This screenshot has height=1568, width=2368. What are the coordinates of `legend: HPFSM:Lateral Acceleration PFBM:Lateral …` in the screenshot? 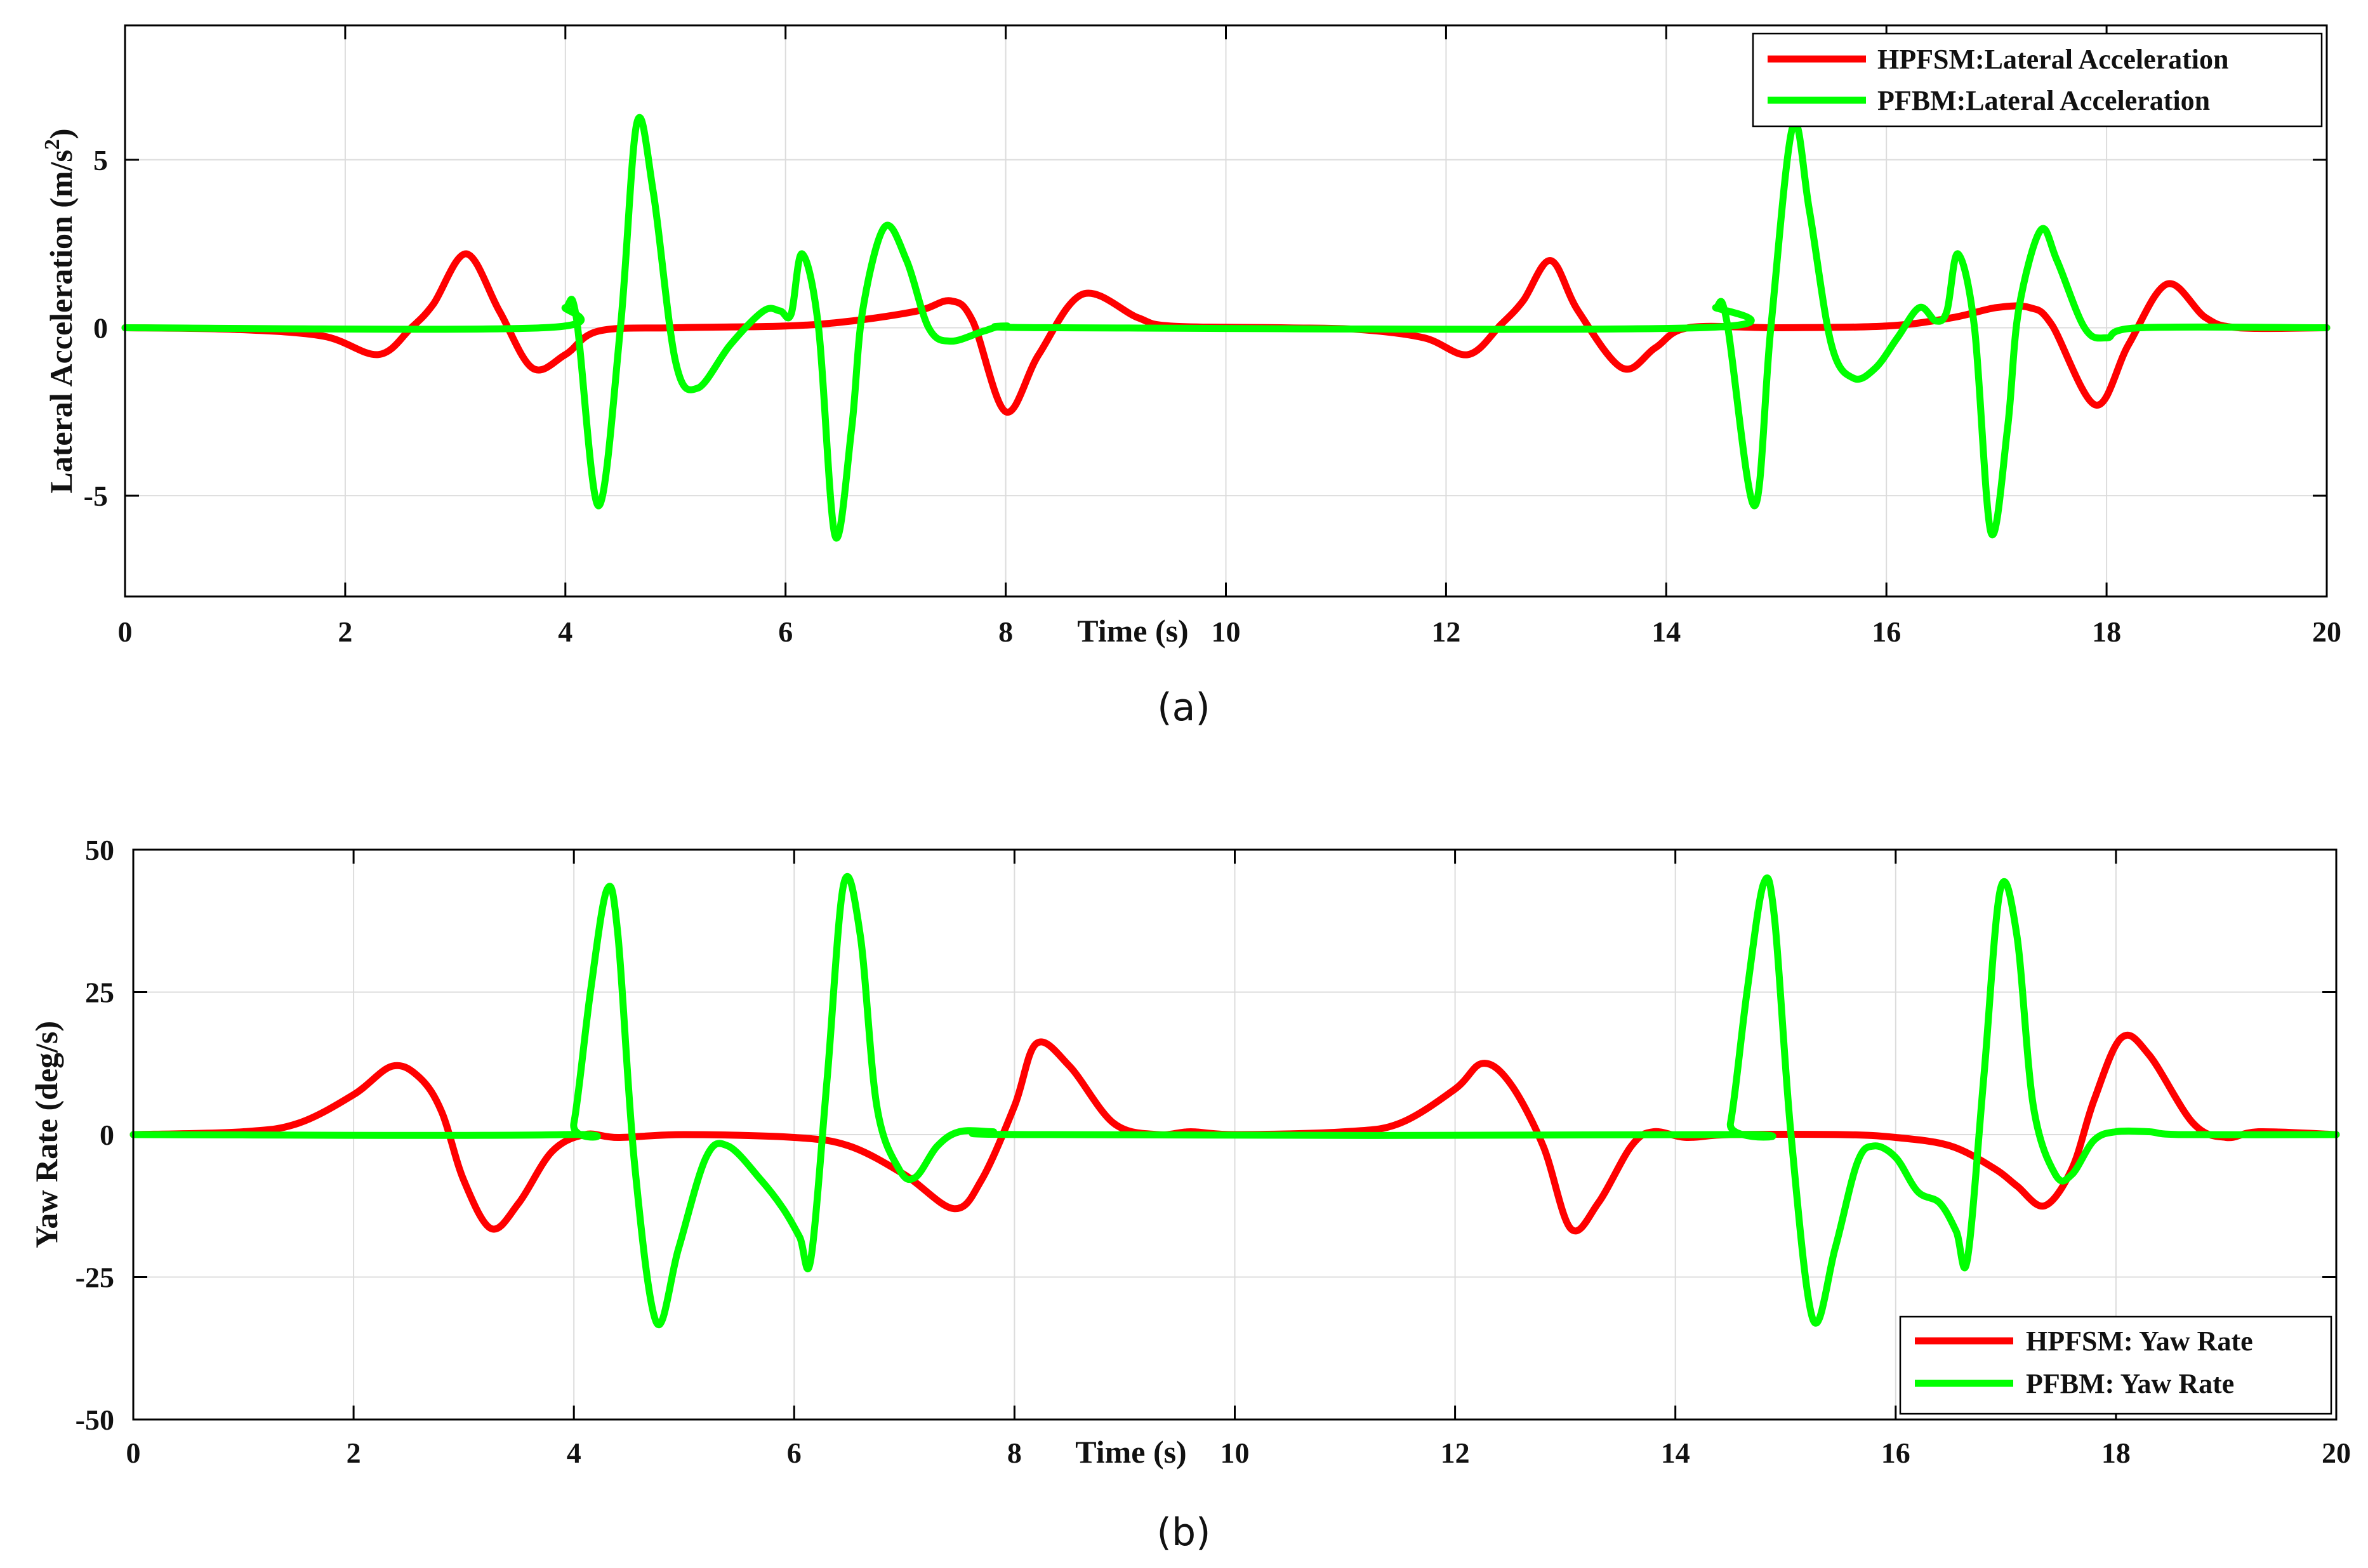 It's located at (2037, 80).